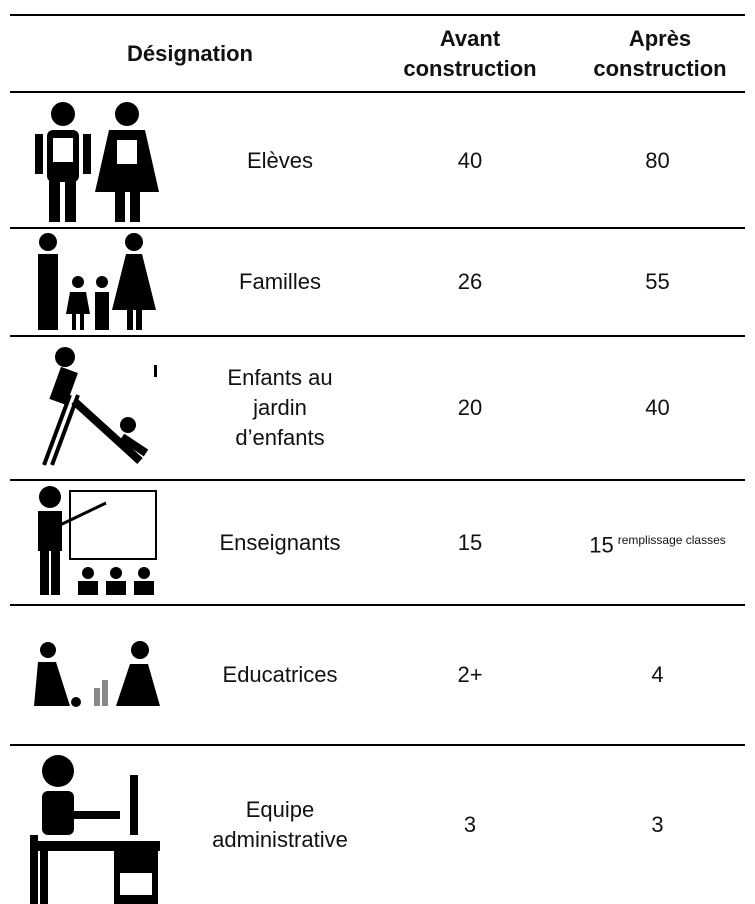 The image size is (755, 904). I want to click on before-value: 15, so click(470, 542).